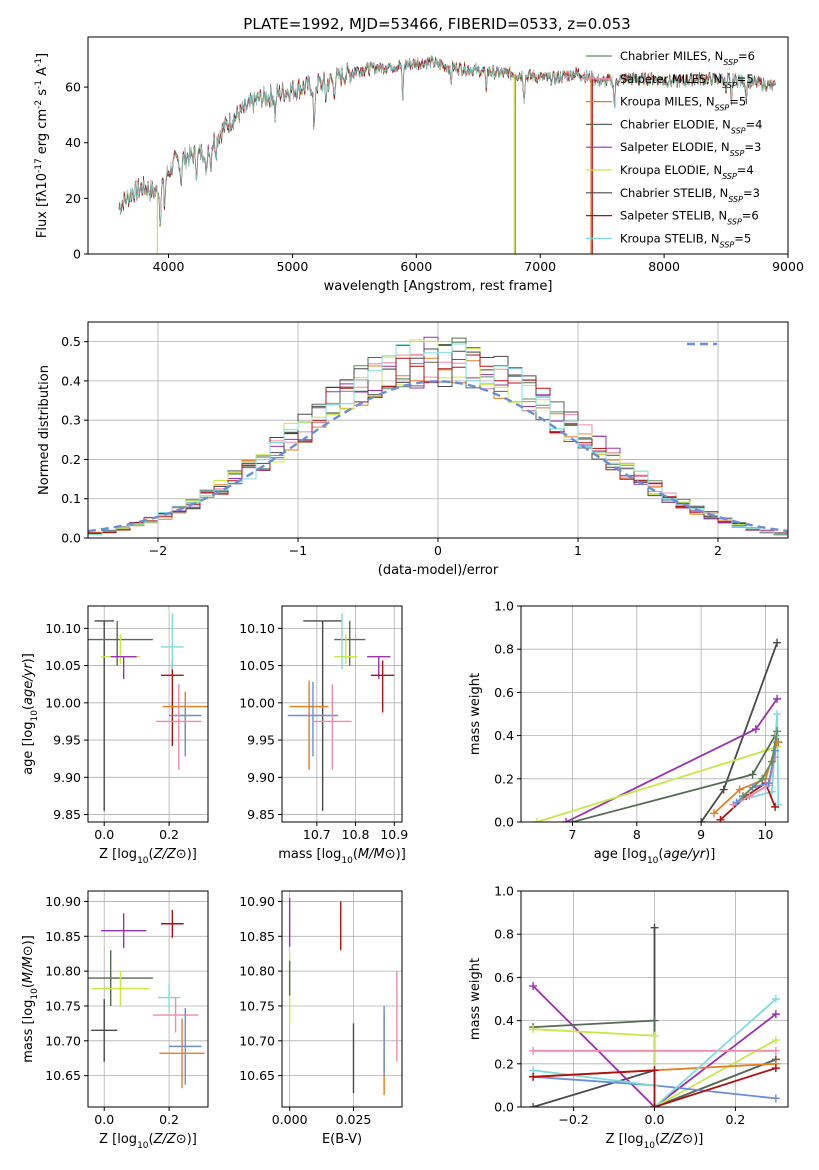  I want to click on x-tick-label: 0.2, so click(735, 1119).